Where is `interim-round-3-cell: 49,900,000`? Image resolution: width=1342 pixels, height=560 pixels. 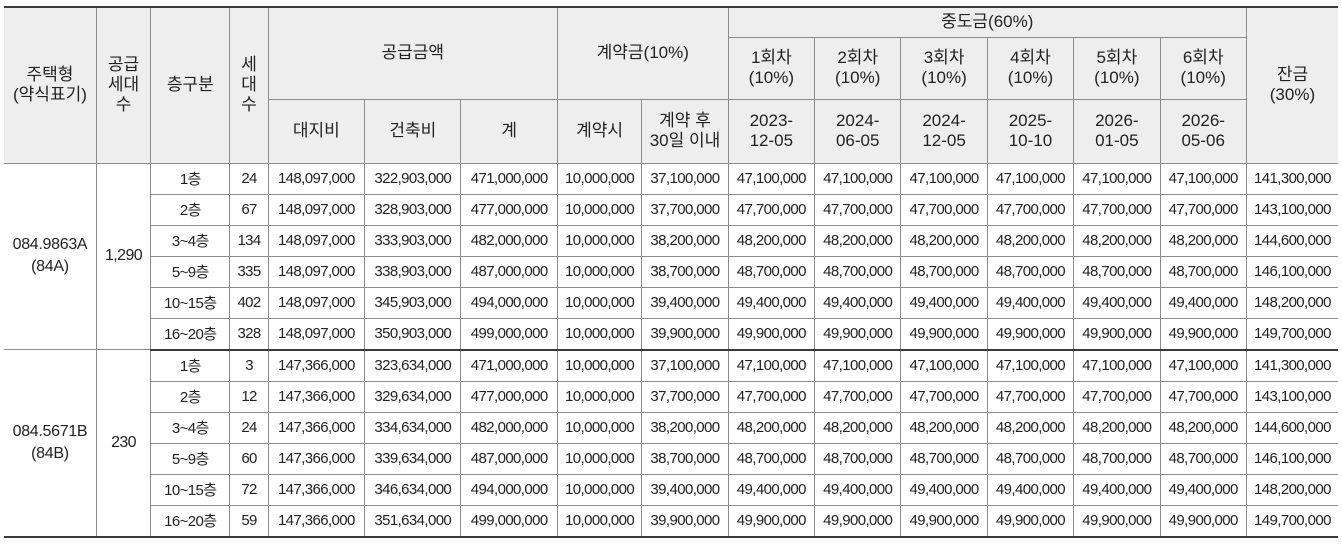 interim-round-3-cell: 49,900,000 is located at coordinates (944, 521).